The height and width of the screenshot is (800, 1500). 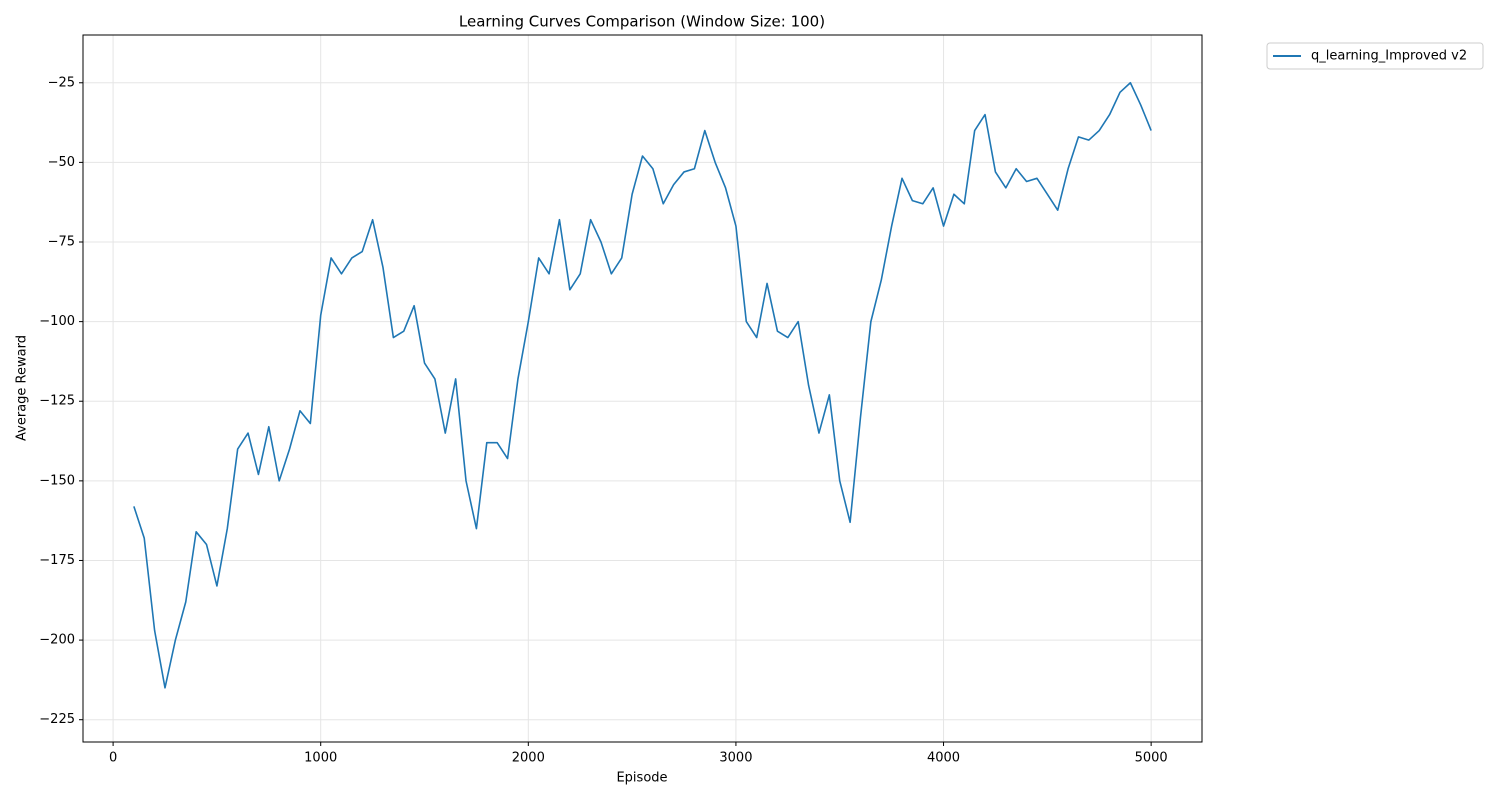 What do you see at coordinates (57, 640) in the screenshot?
I see `y-tick-label: −200` at bounding box center [57, 640].